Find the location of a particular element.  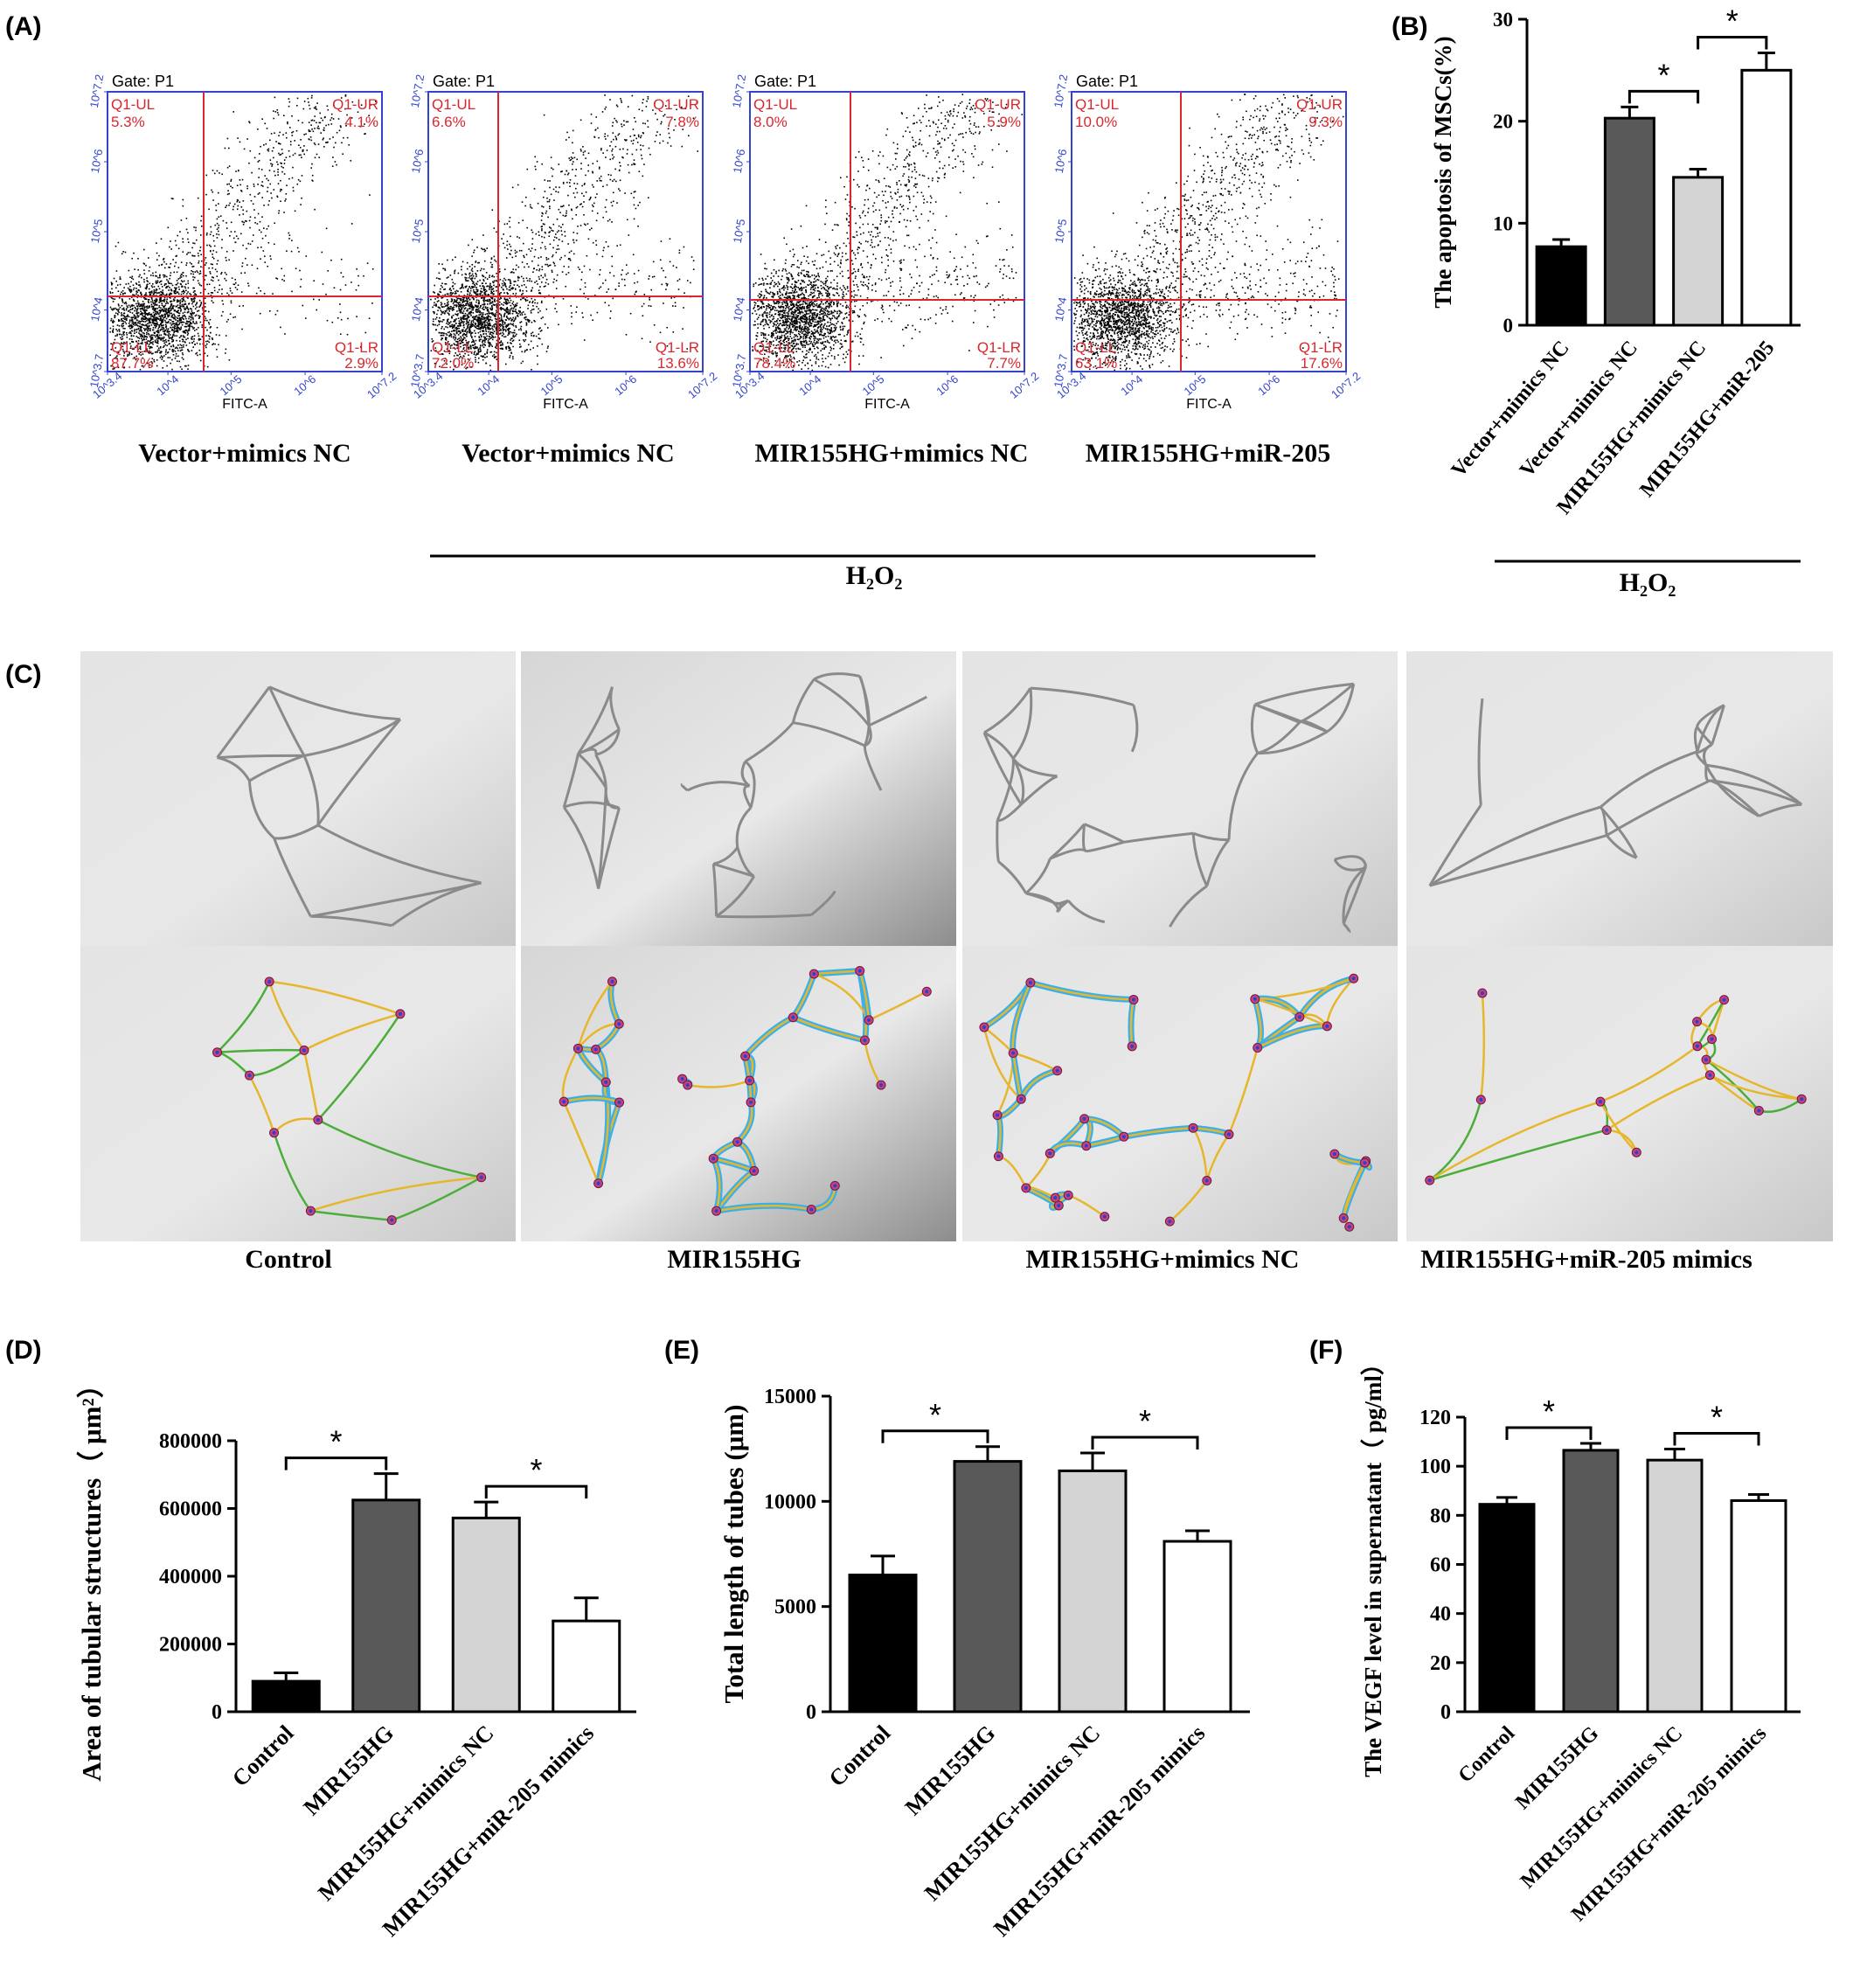

y-axis-label: The apoptosis of MSCs(%) is located at coordinates (1443, 172).